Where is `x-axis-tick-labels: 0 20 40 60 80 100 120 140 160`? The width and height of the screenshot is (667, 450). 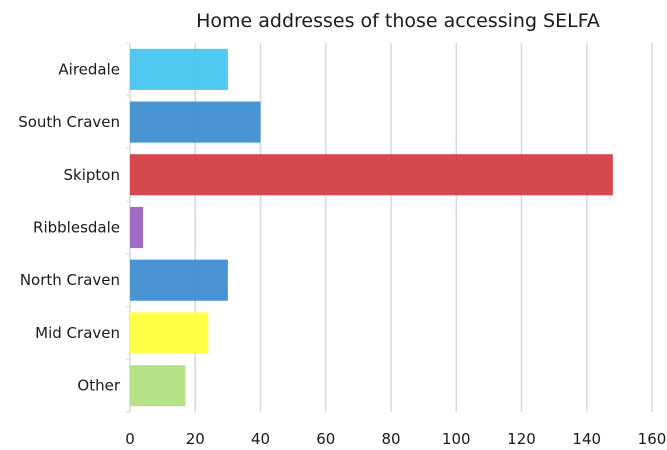
x-axis-tick-labels: 0 20 40 60 80 100 120 140 160 is located at coordinates (395, 439).